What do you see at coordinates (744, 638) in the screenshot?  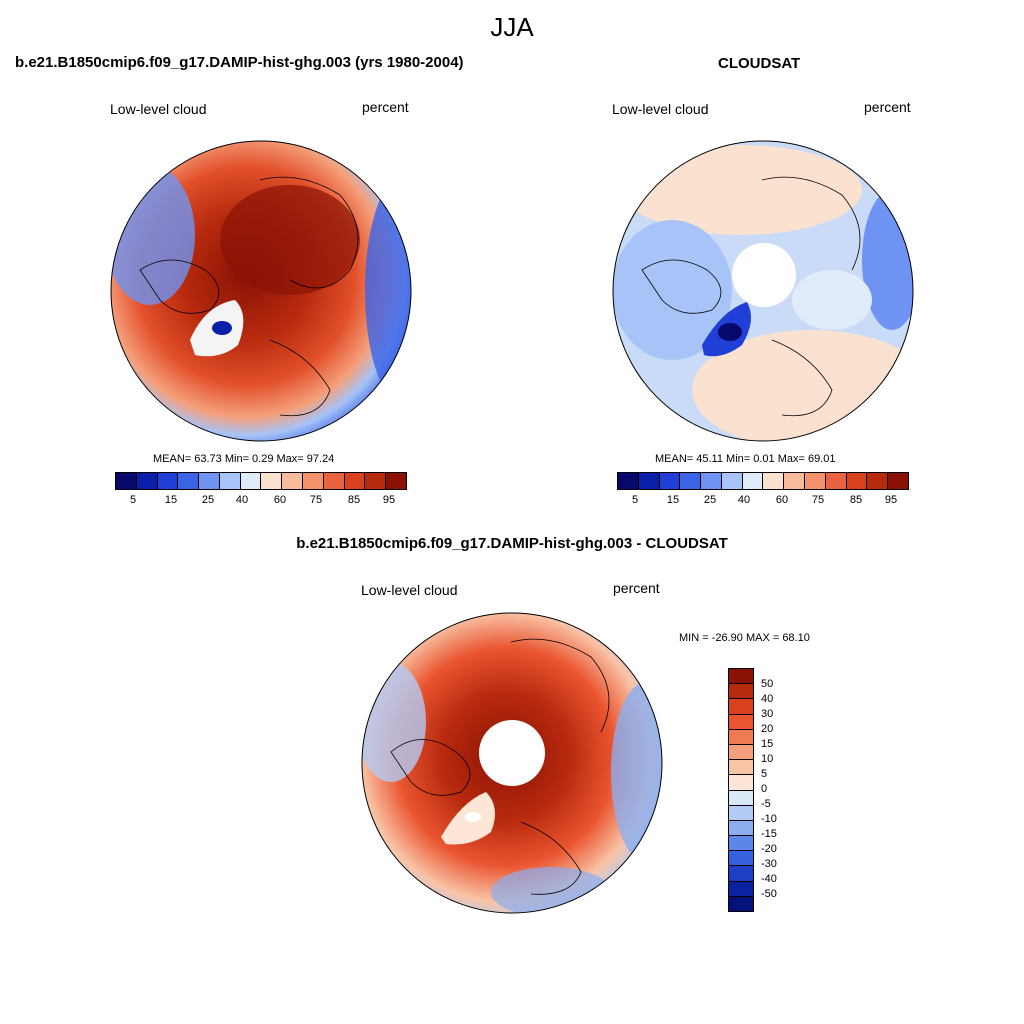 I see `diff-min-max: MIN = -26.90 MAX = 68.10` at bounding box center [744, 638].